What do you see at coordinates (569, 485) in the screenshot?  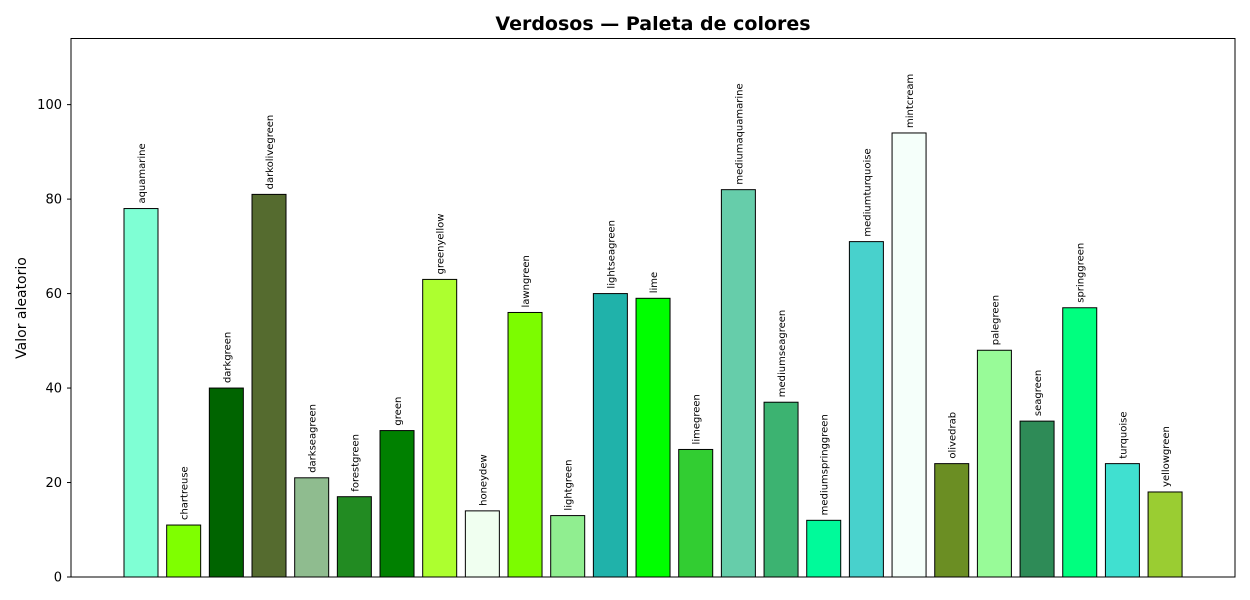 I see `bar-label-lightgreen: lightgreen` at bounding box center [569, 485].